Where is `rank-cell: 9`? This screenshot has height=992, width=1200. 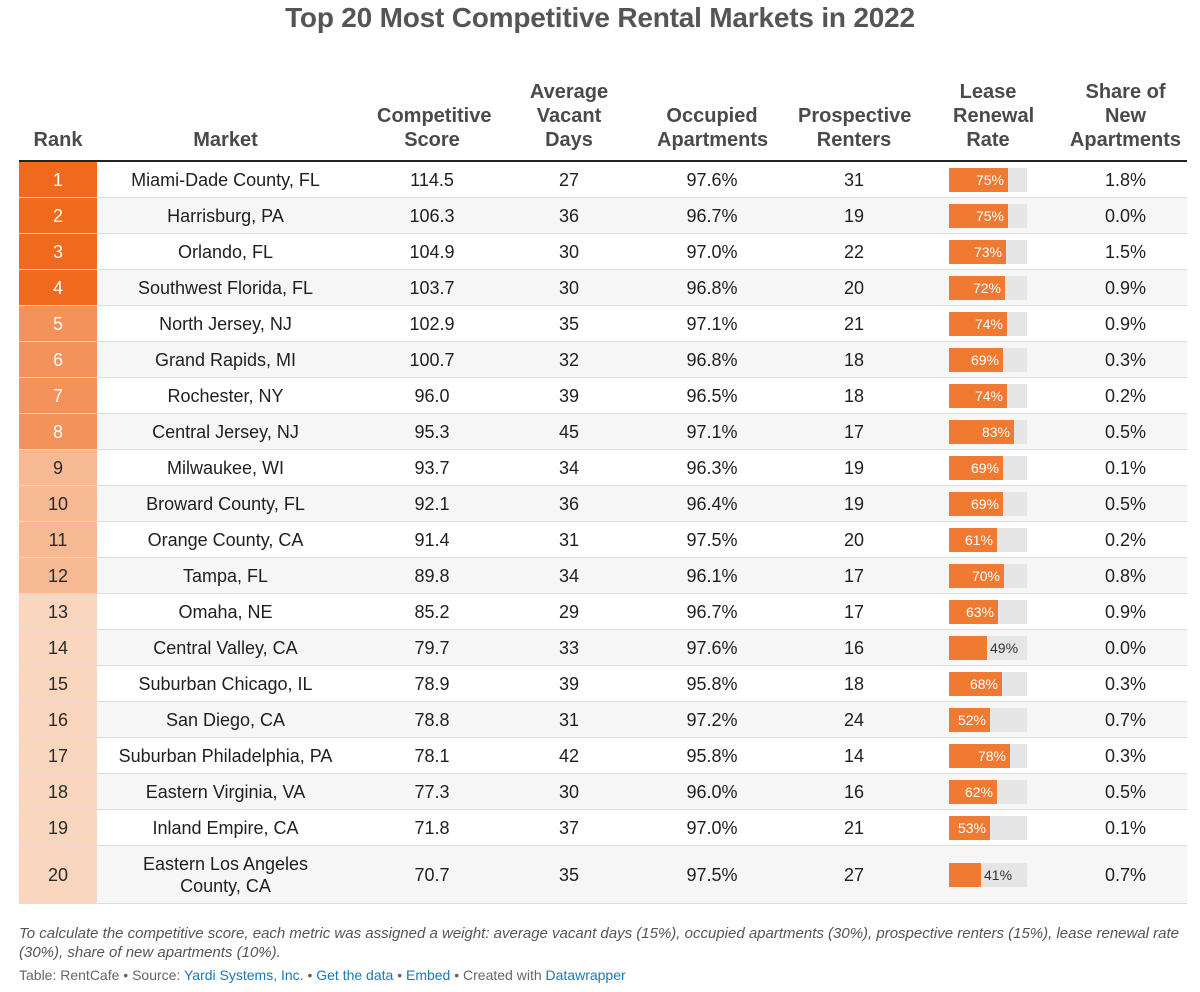 rank-cell: 9 is located at coordinates (58, 467).